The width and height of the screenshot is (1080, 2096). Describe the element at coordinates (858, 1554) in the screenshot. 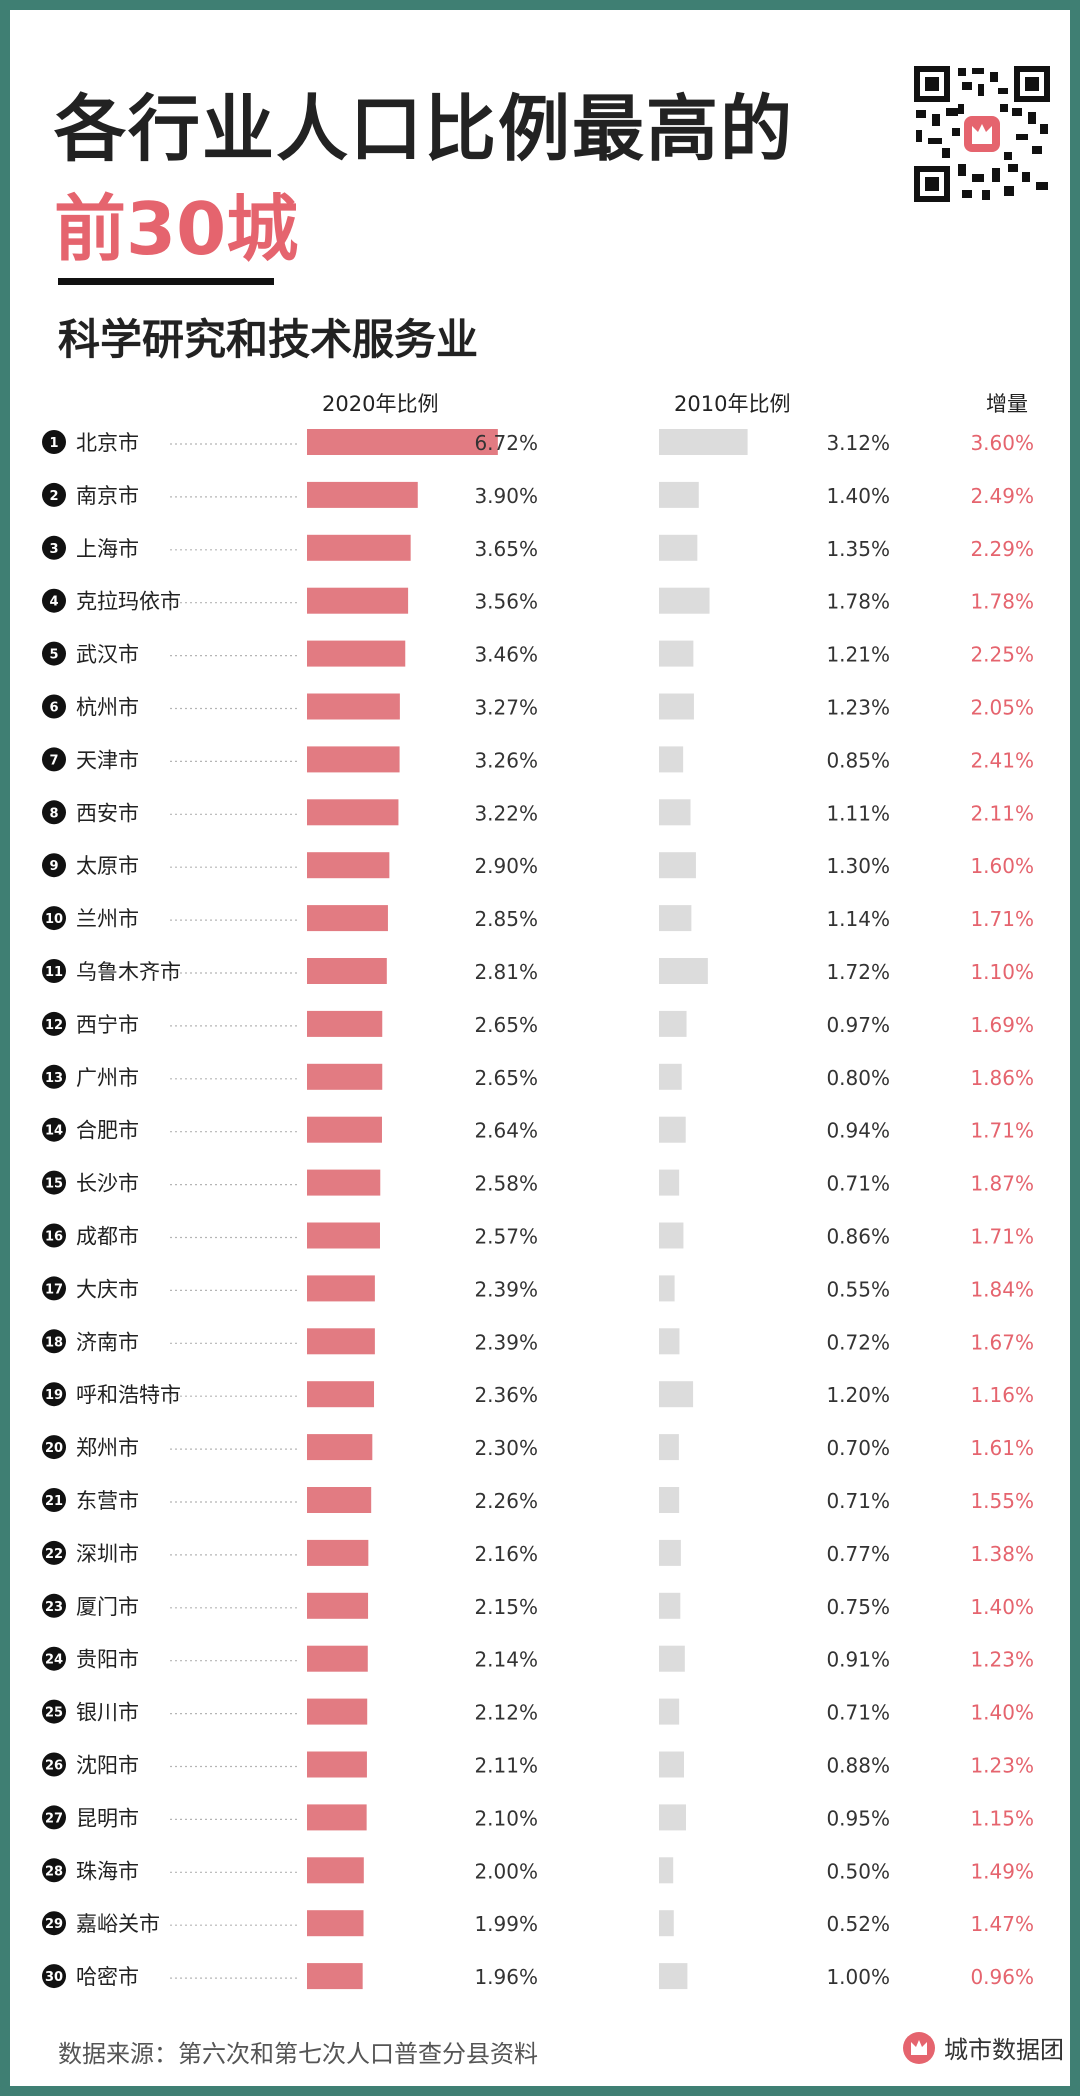

I see `value-label-2010: 0.77%` at that location.